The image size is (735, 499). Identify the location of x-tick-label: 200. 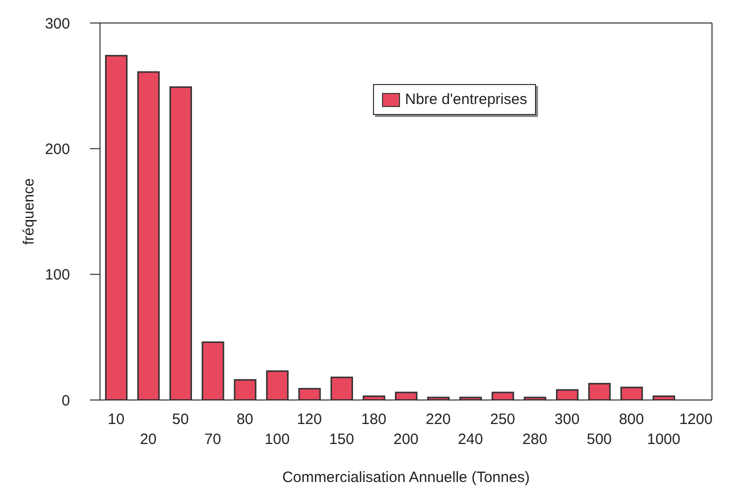
(406, 439).